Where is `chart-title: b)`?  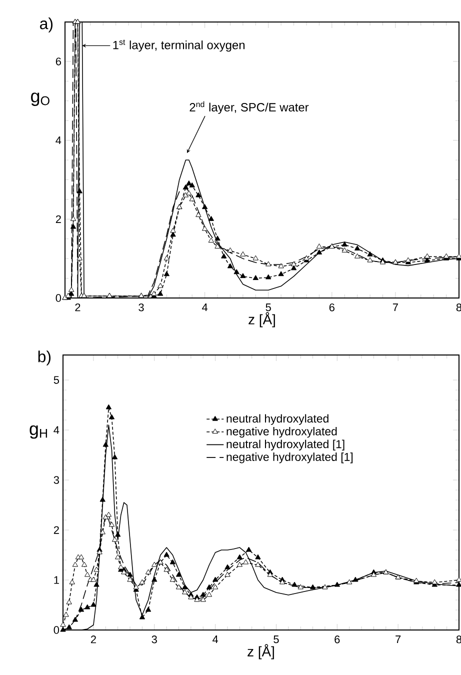 chart-title: b) is located at coordinates (44, 358).